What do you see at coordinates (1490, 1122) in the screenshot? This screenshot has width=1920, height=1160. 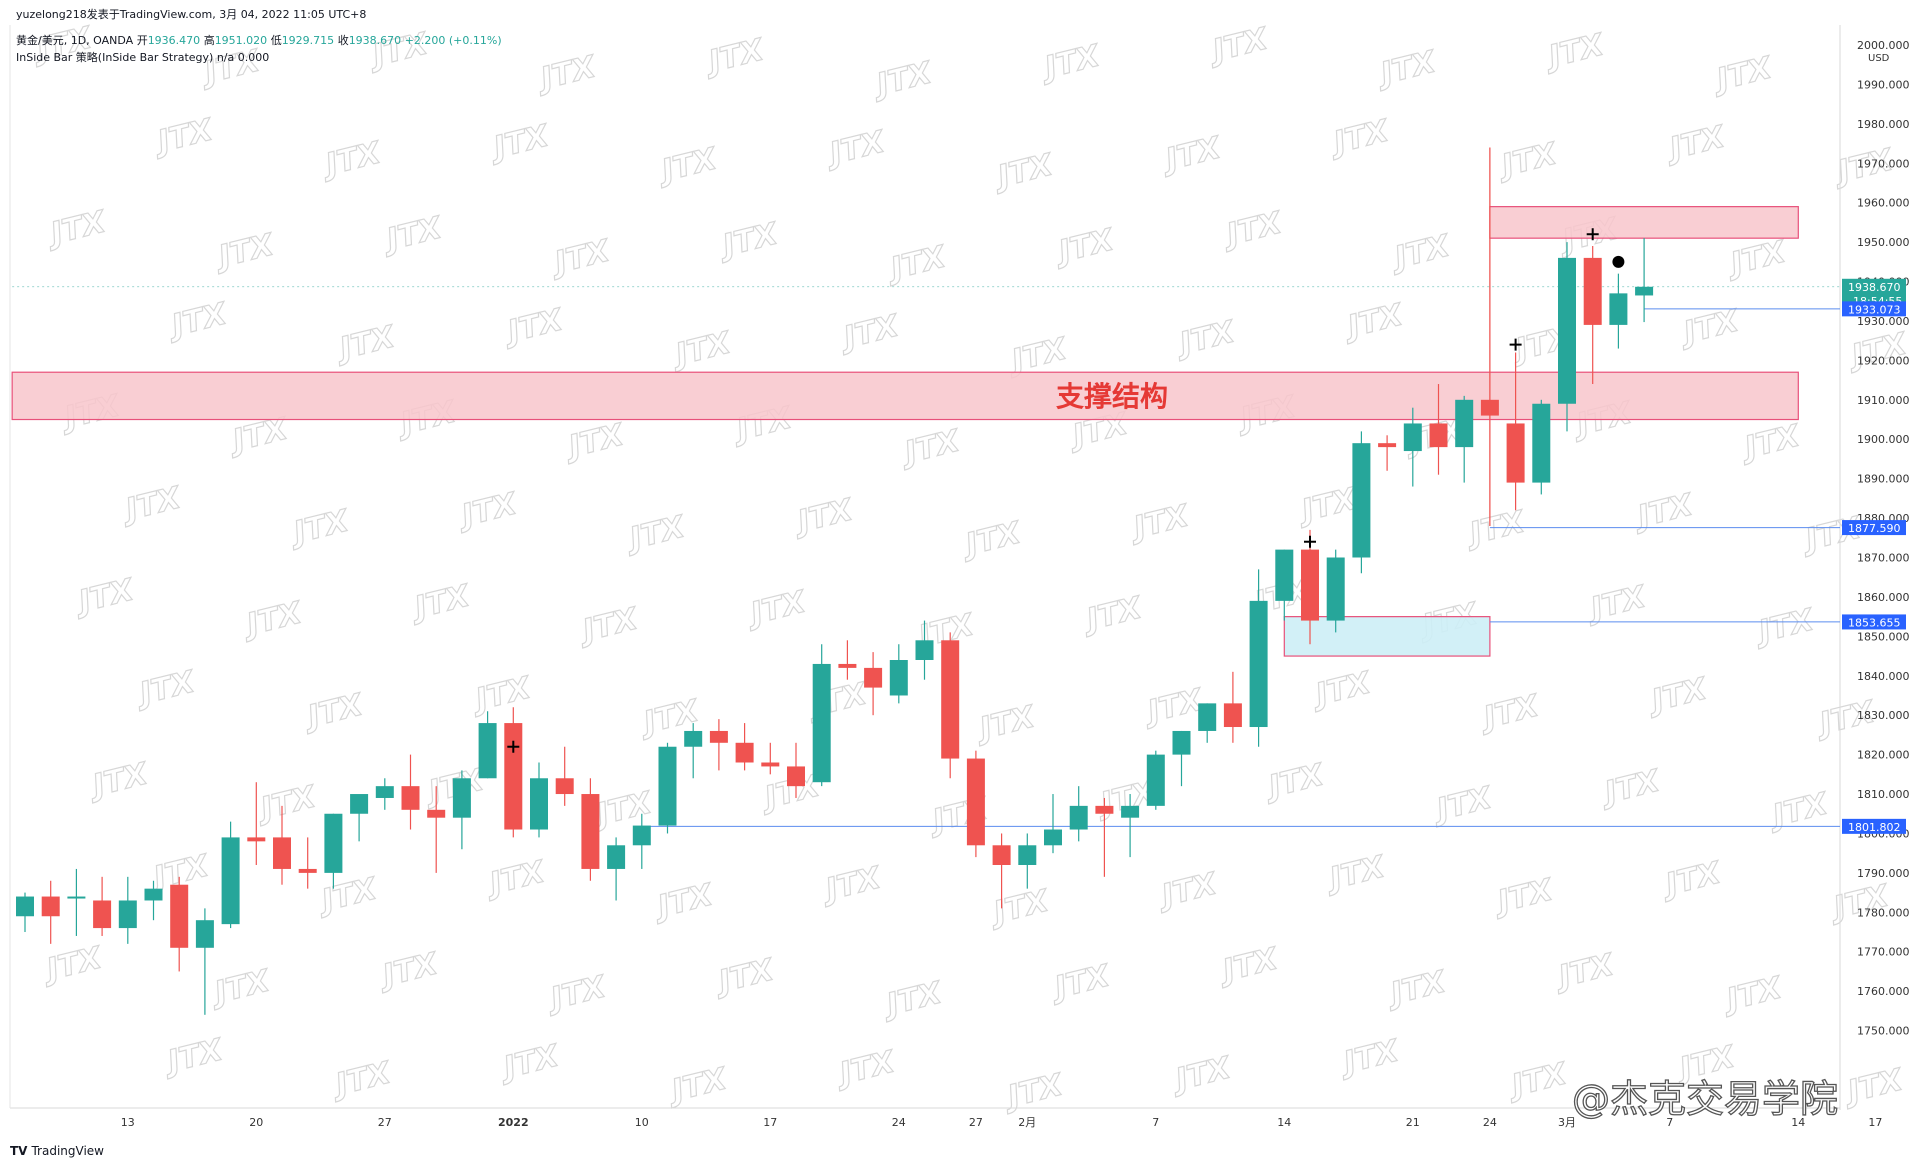 I see `time-tick-label: 24` at bounding box center [1490, 1122].